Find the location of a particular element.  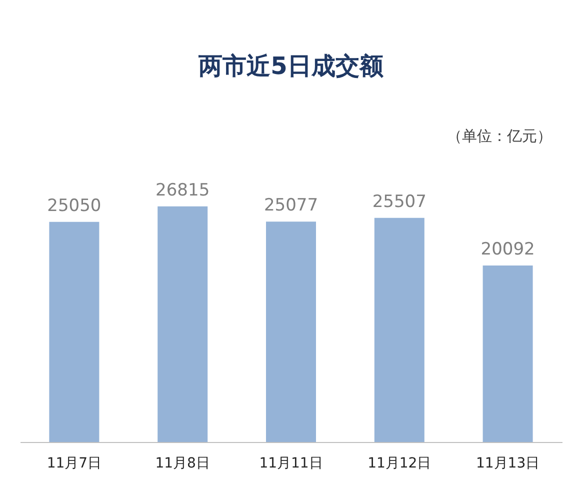

data-label: 25077 is located at coordinates (291, 206).